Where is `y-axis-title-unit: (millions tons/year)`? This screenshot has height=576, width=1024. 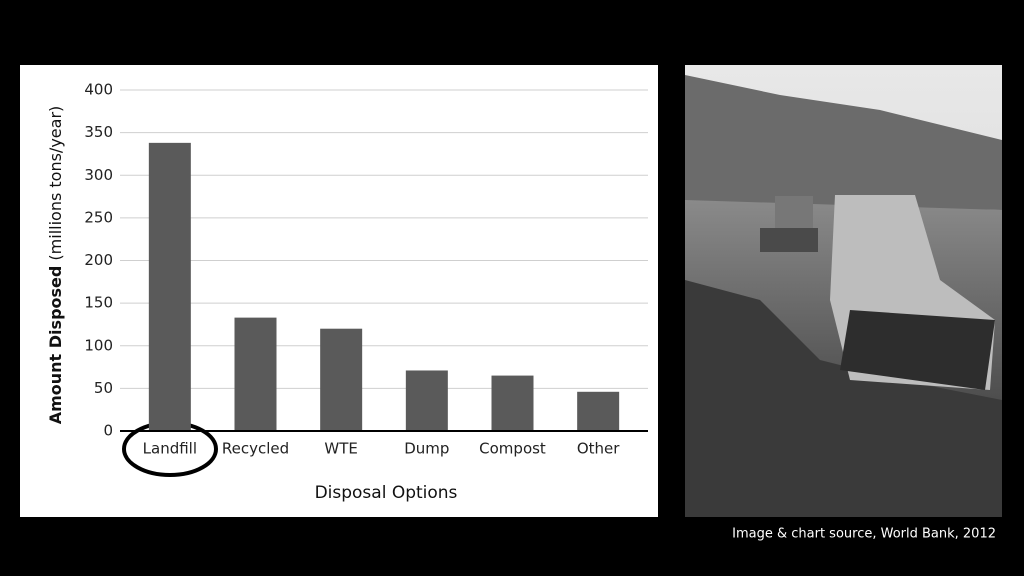
y-axis-title-unit: (millions tons/year) is located at coordinates (55, 183).